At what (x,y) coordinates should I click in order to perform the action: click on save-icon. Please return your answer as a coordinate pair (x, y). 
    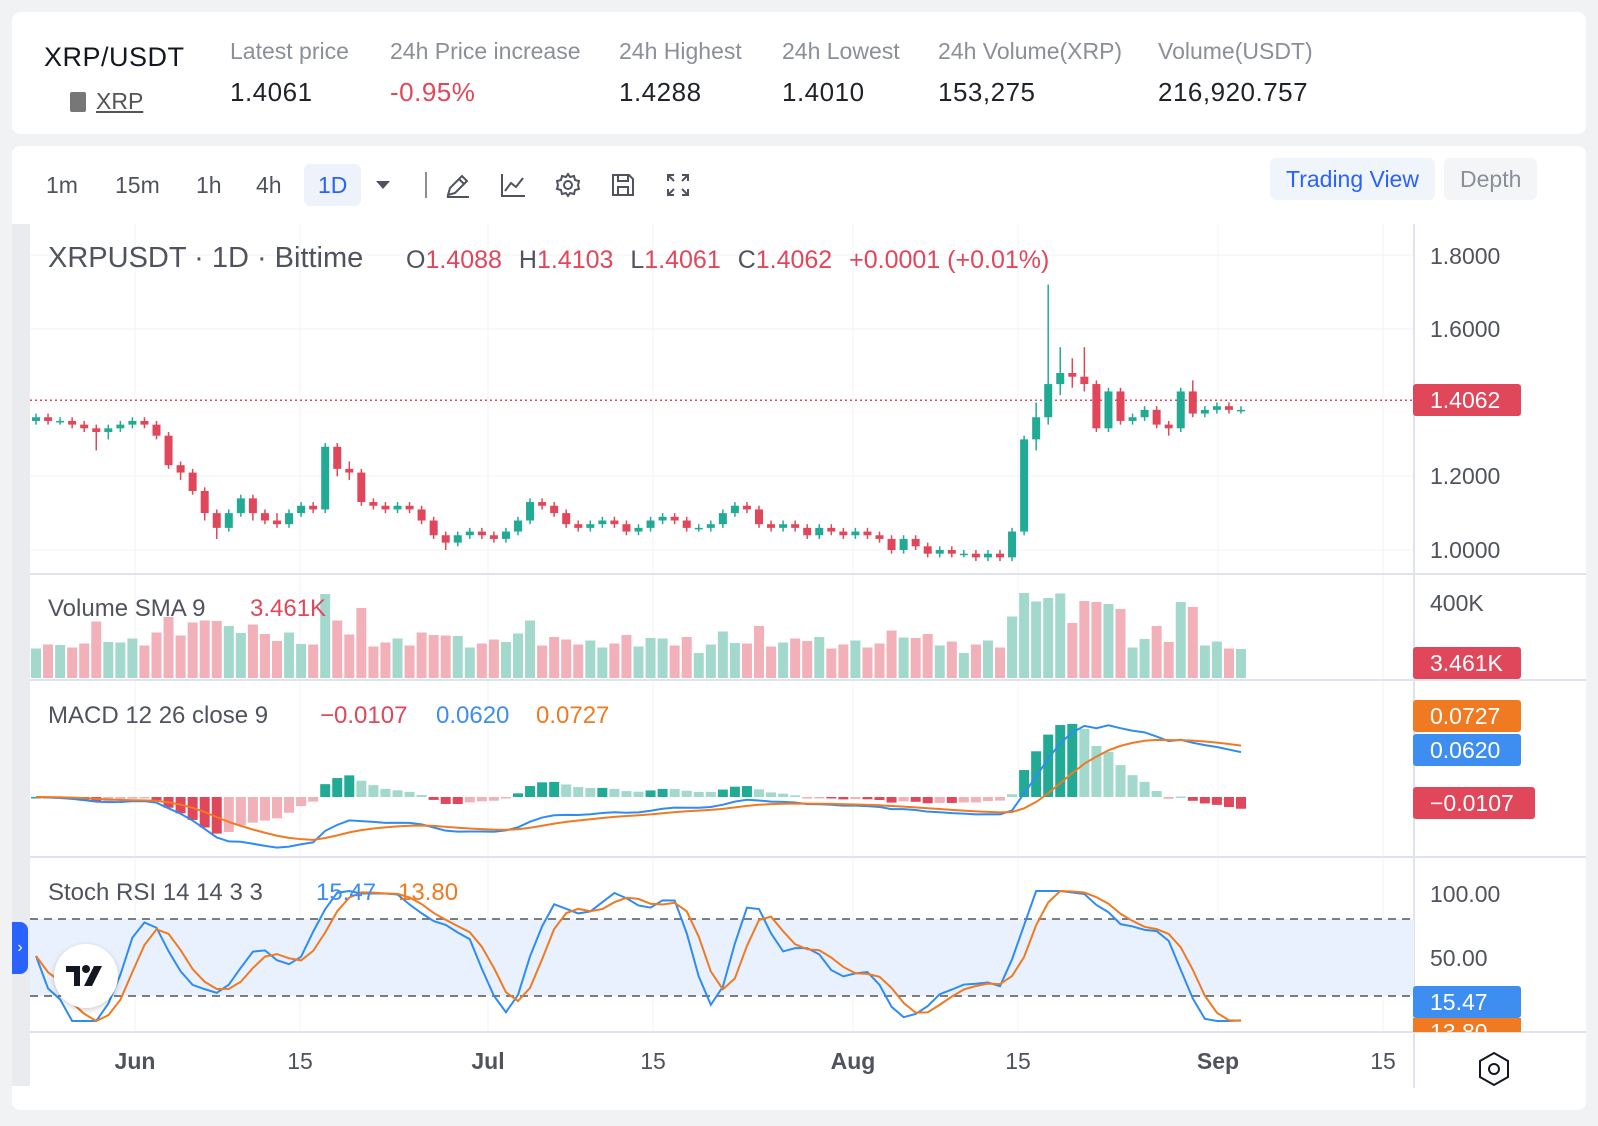
    Looking at the image, I should click on (623, 185).